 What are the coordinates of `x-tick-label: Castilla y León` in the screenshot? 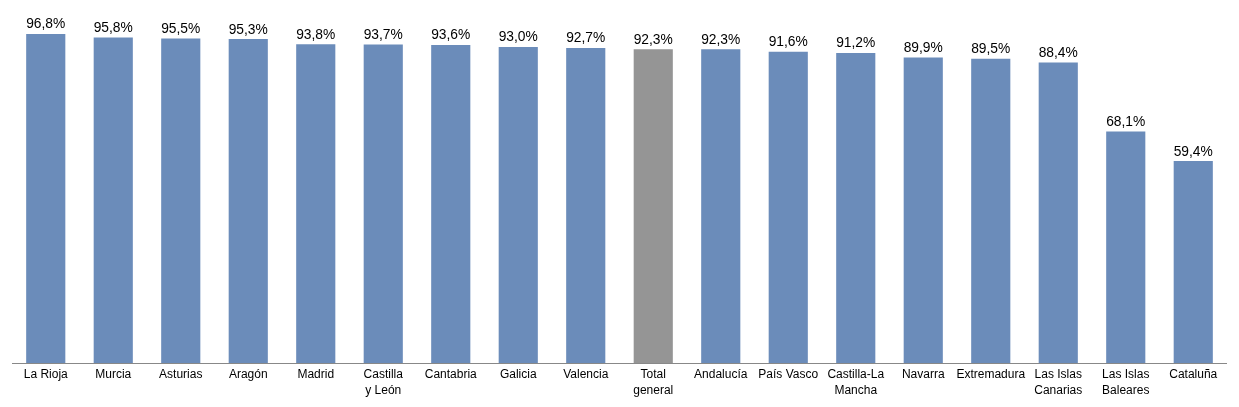 It's located at (383, 382).